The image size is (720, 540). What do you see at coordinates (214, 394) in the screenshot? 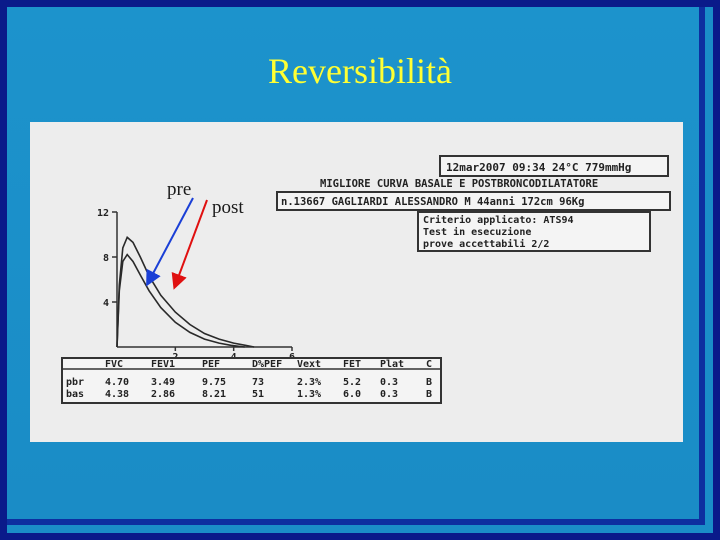
I see `table-cell: 8.21` at bounding box center [214, 394].